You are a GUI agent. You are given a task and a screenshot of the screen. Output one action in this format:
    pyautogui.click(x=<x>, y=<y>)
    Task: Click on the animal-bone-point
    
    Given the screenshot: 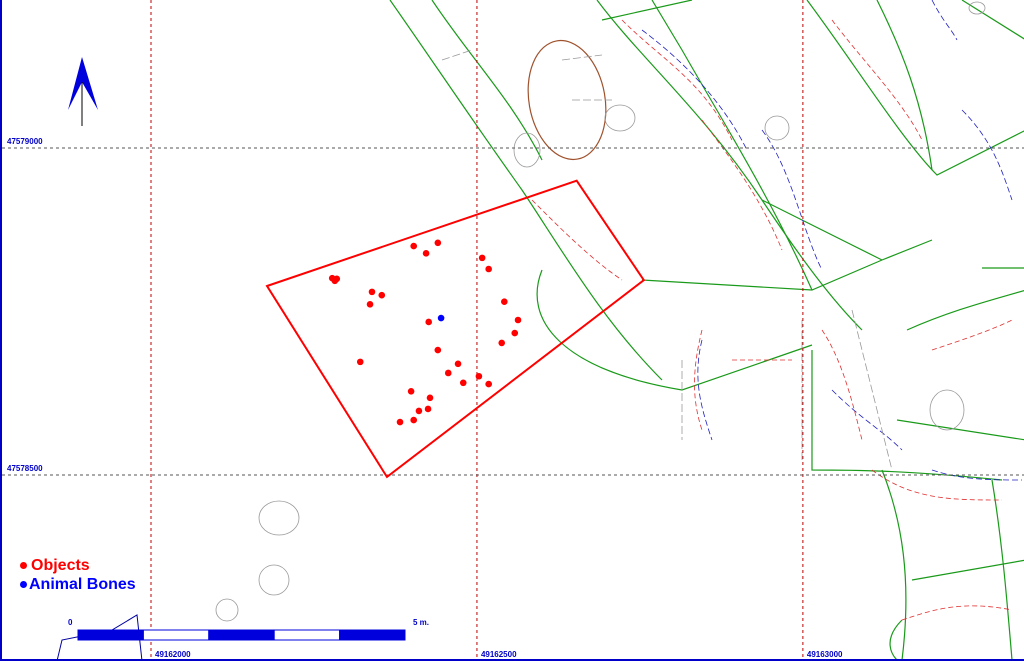 What is the action you would take?
    pyautogui.click(x=441, y=318)
    